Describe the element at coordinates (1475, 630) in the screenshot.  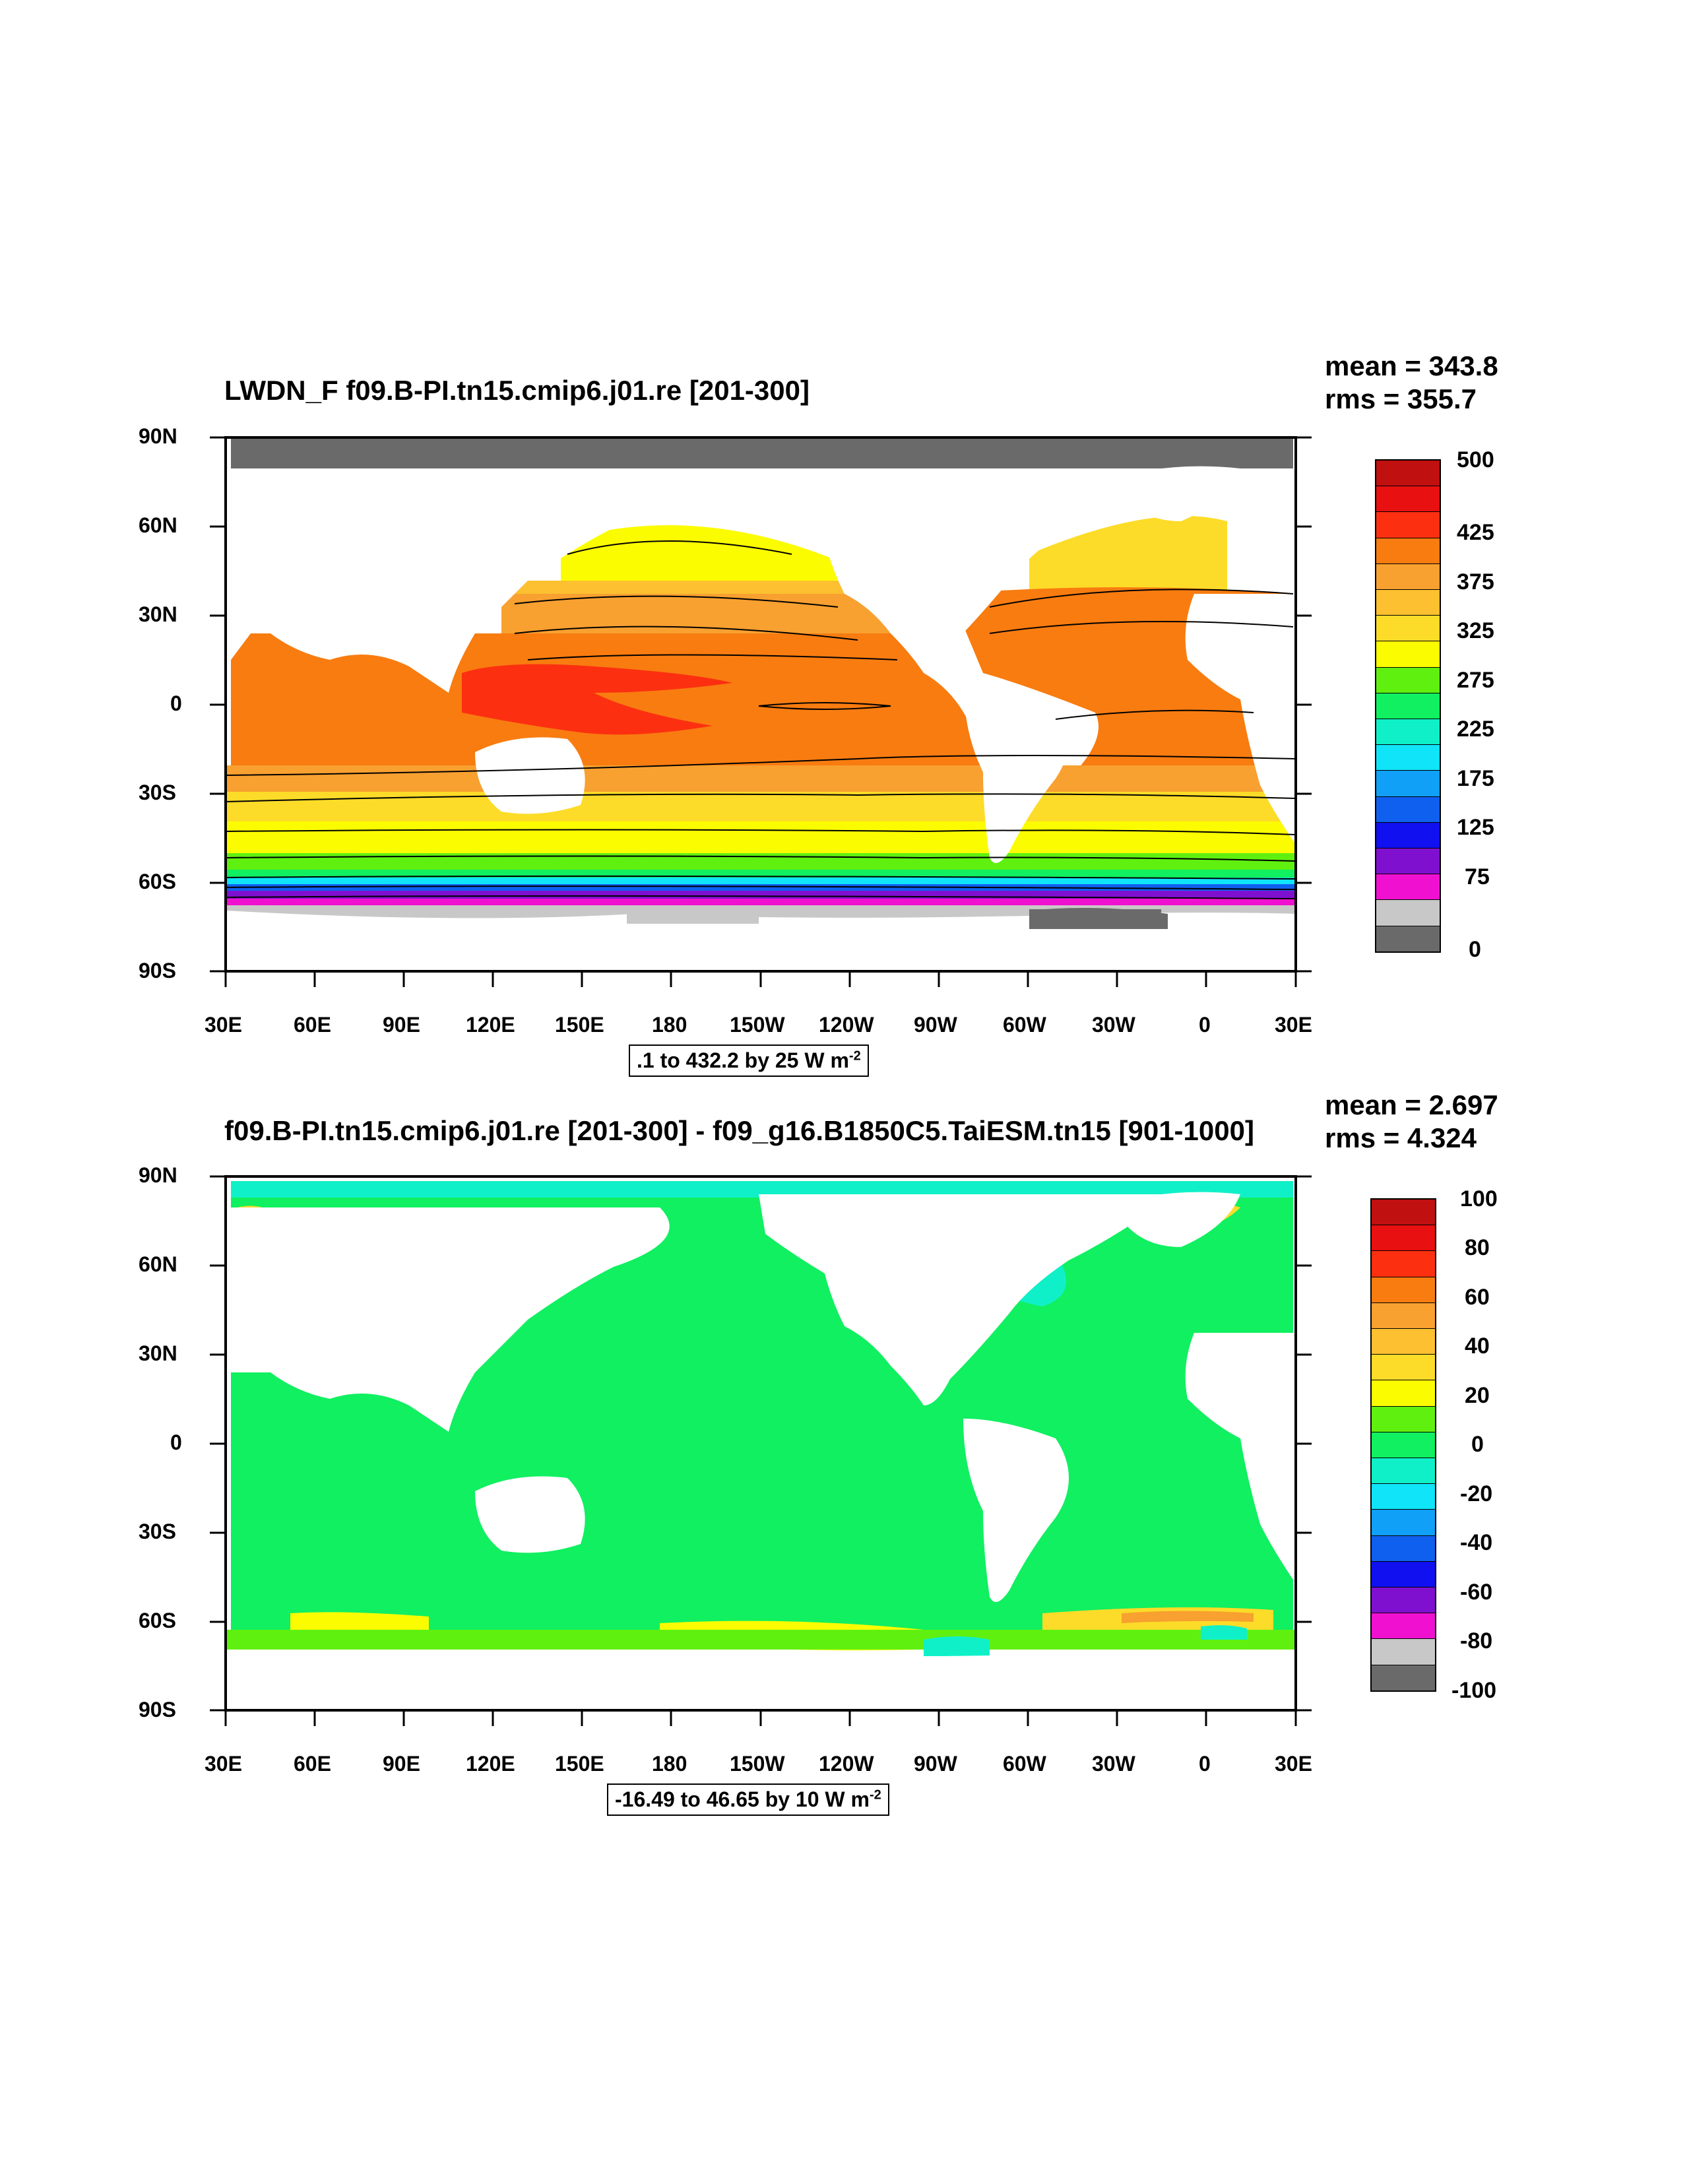
I see `colorbar-label: 325` at that location.